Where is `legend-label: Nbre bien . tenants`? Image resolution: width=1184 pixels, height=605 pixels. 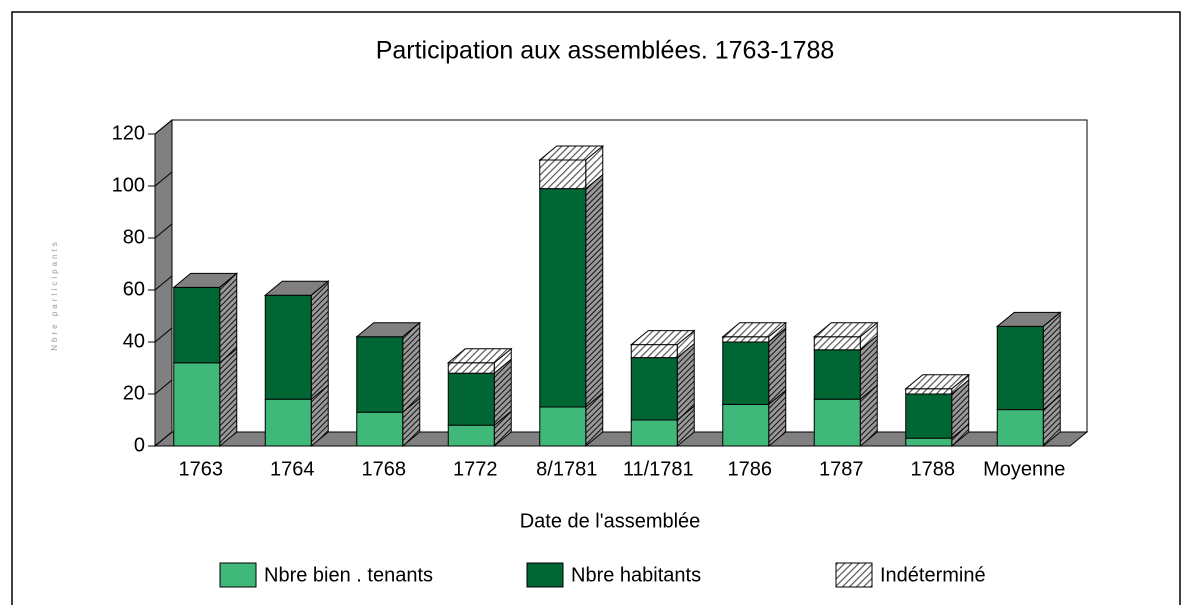 legend-label: Nbre bien . tenants is located at coordinates (348, 575).